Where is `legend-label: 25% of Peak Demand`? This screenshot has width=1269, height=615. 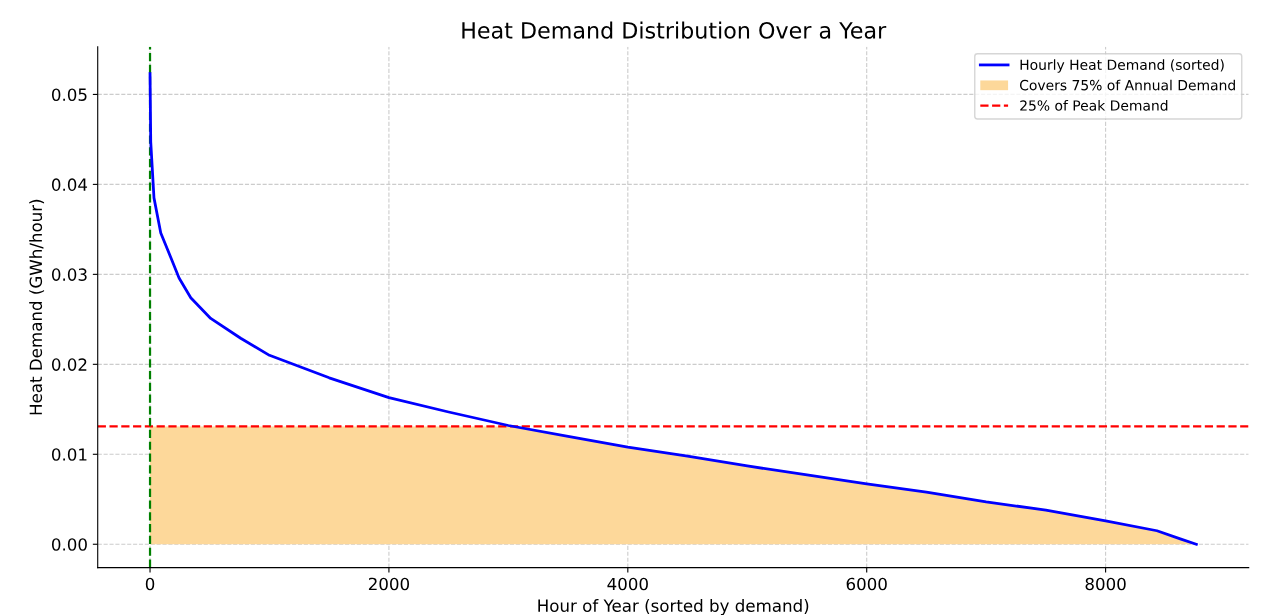 legend-label: 25% of Peak Demand is located at coordinates (1094, 105).